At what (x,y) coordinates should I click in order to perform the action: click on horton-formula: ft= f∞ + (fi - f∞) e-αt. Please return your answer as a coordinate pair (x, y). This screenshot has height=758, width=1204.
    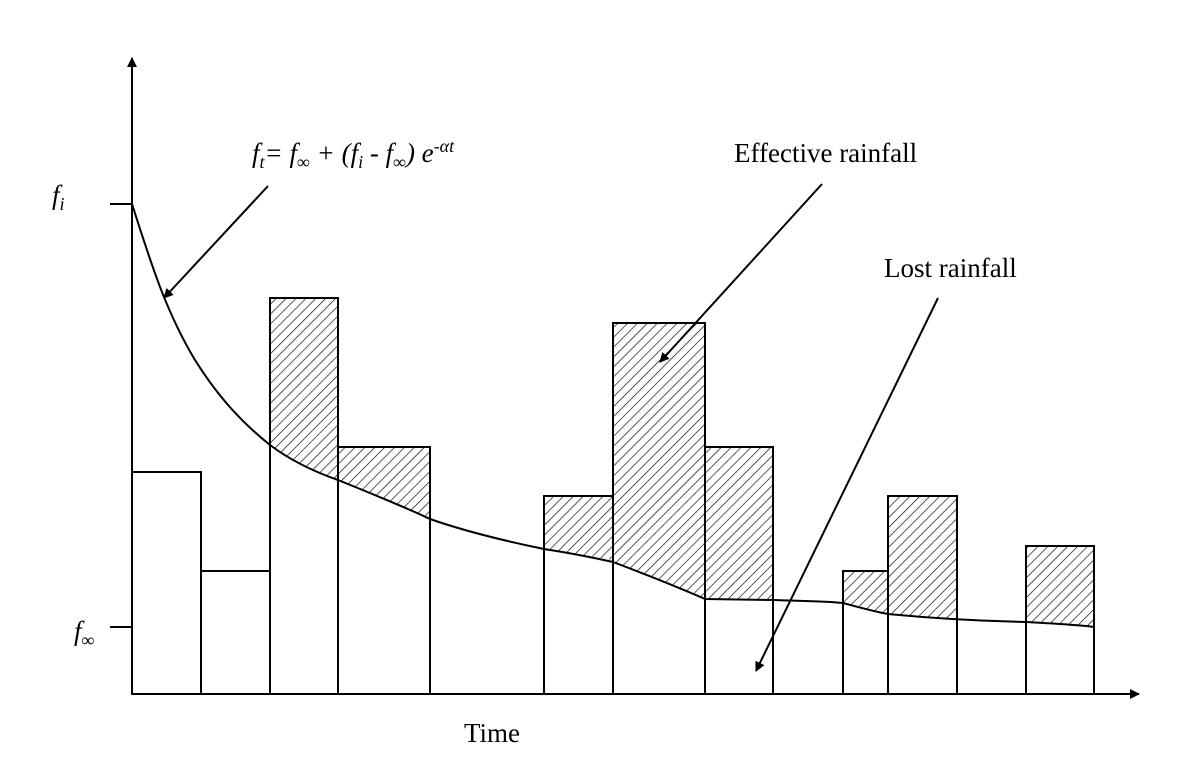
    Looking at the image, I should click on (353, 154).